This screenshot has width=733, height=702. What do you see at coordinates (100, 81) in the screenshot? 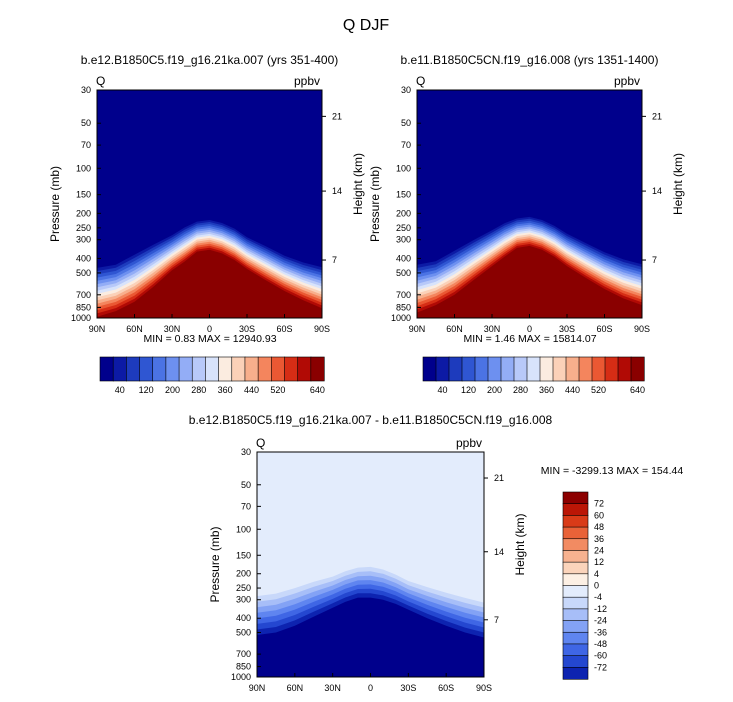
I see `variable-label: Q` at bounding box center [100, 81].